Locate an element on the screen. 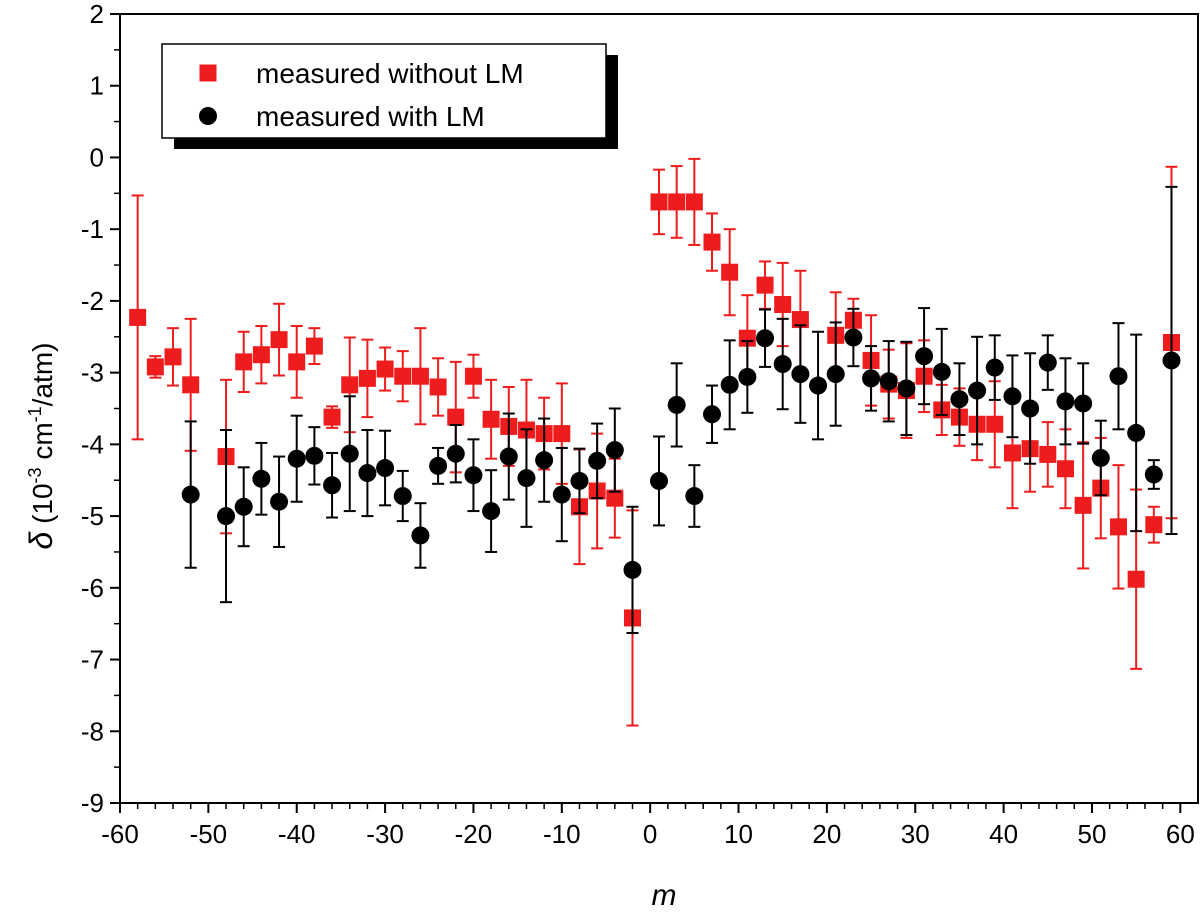 This screenshot has height=919, width=1200. y-axis-title-exp1: -3 is located at coordinates (35, 475).